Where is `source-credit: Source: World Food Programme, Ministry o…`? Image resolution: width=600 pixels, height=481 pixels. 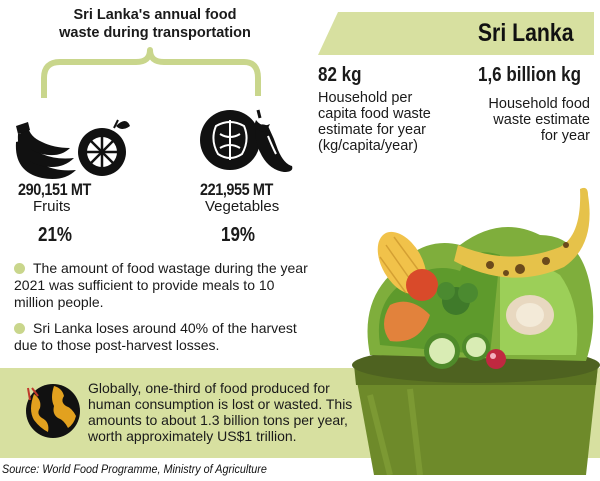 source-credit: Source: World Food Programme, Ministry o… is located at coordinates (134, 469).